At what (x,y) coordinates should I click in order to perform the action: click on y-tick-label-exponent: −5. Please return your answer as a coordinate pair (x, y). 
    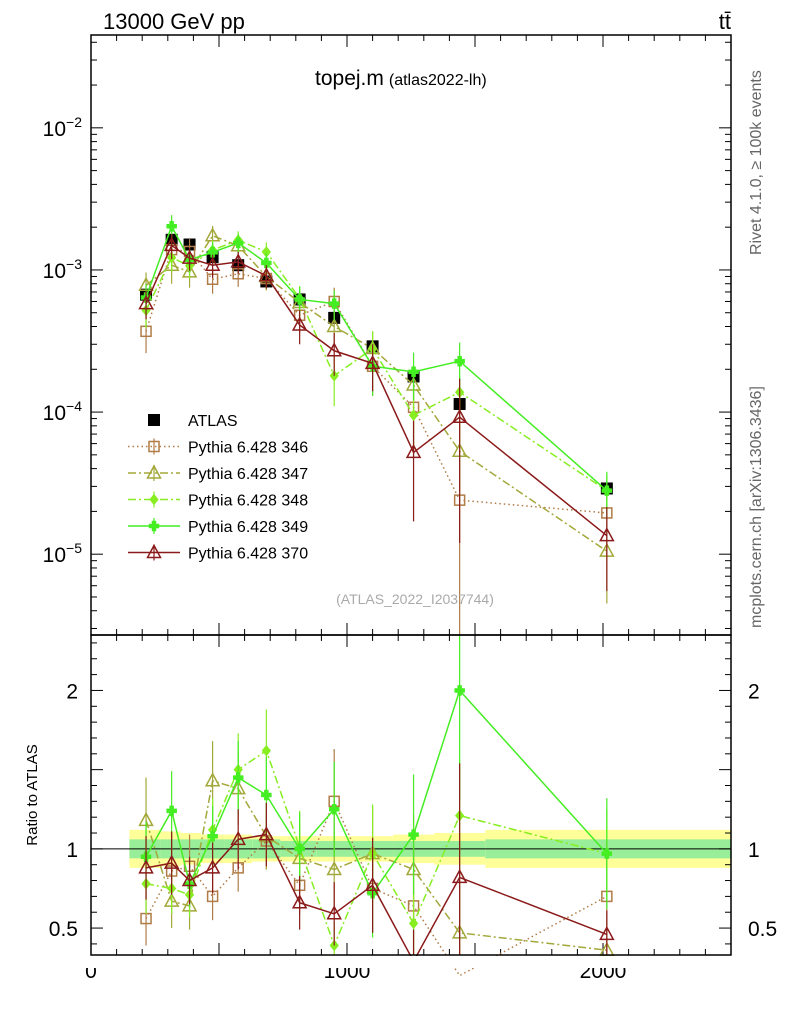
    Looking at the image, I should click on (74, 548).